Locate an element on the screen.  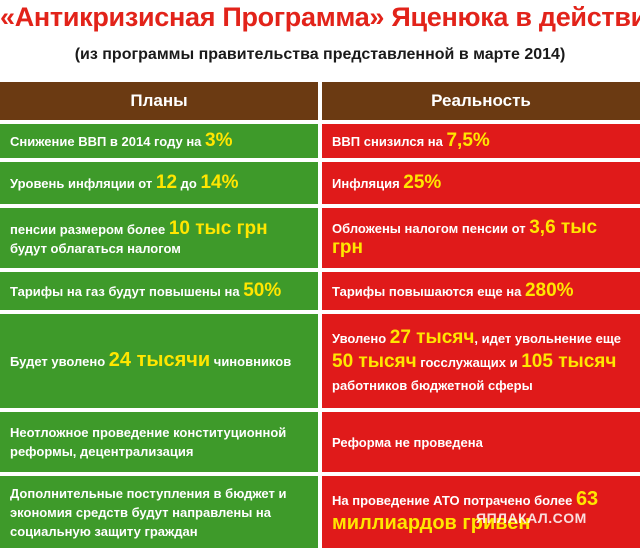
reality-text: Обложены налогом пенсии от is located at coordinates (431, 228).